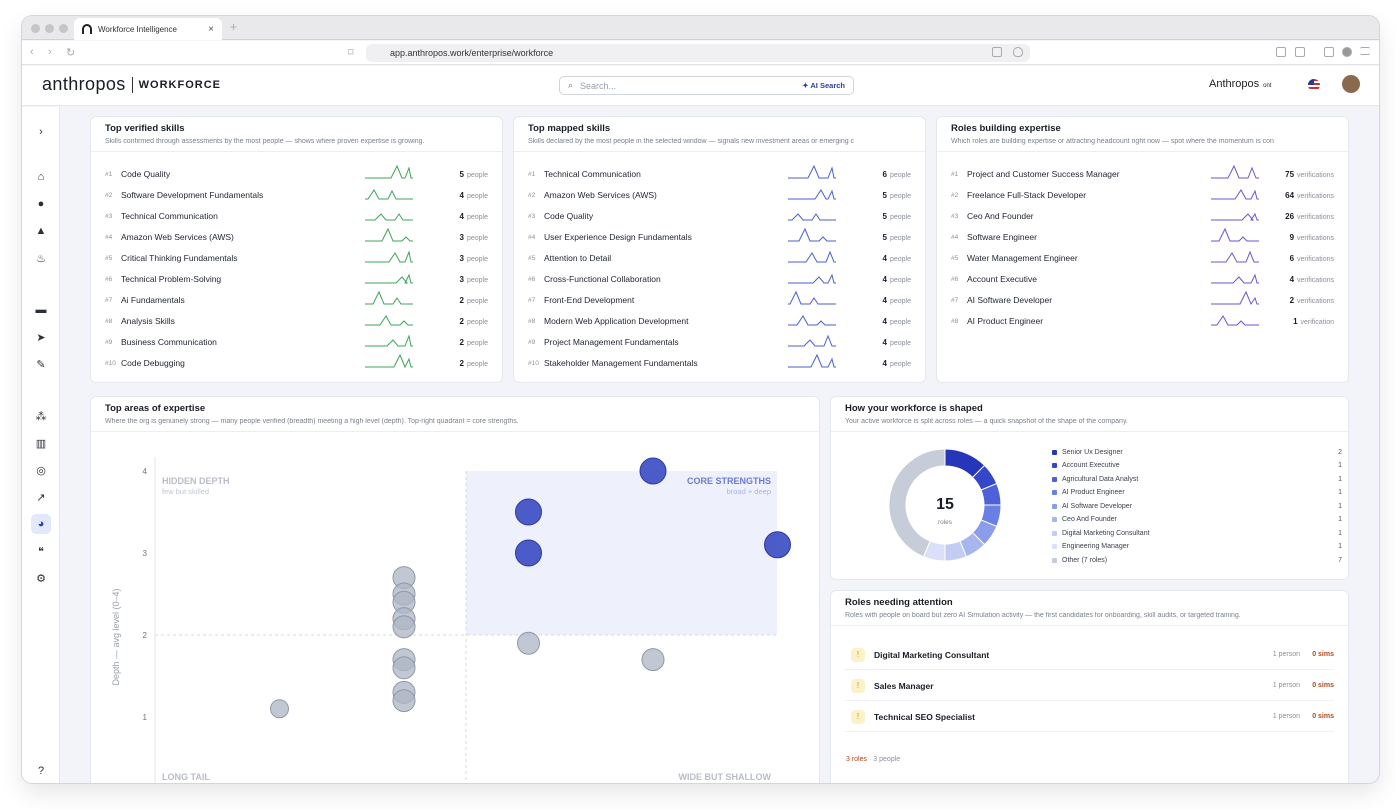  I want to click on list-item: #4 Amazon Web Services (AWS) 3 people, so click(296, 235).